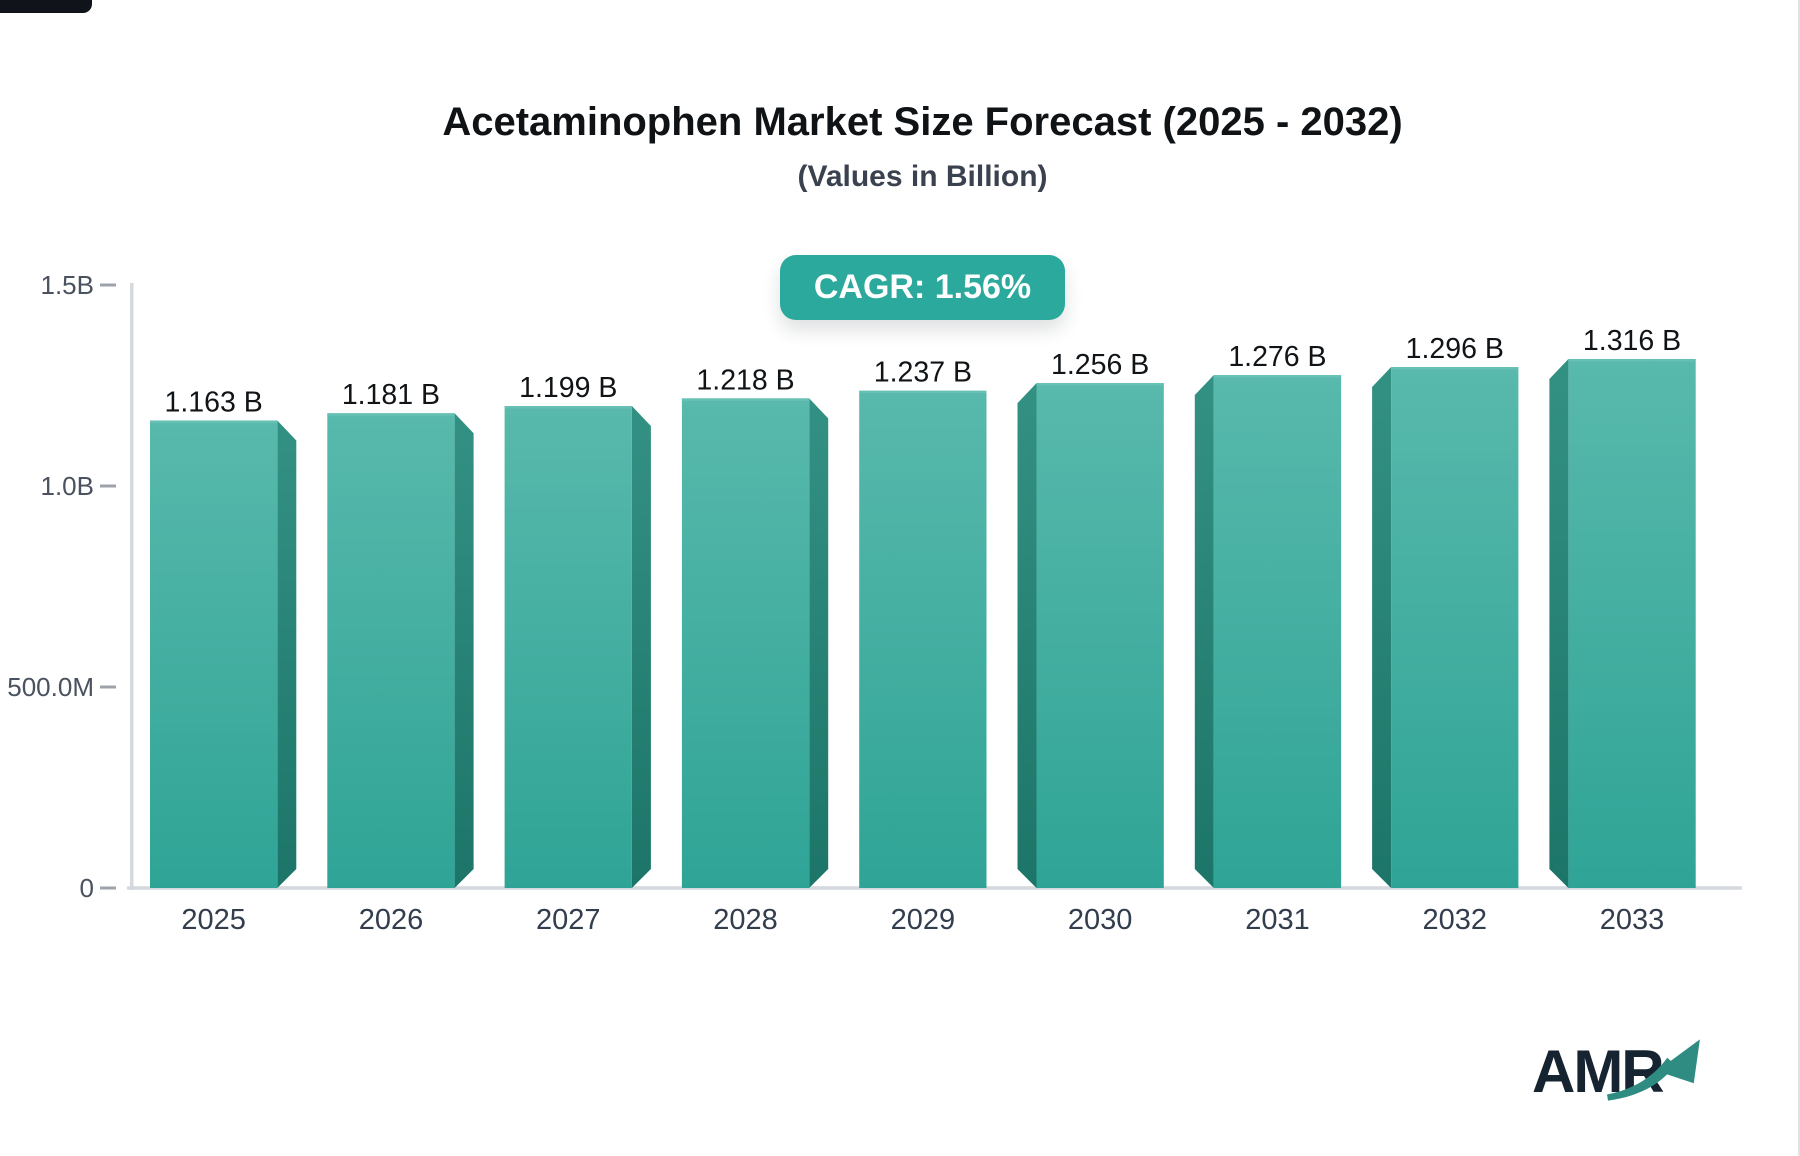  What do you see at coordinates (1455, 349) in the screenshot?
I see `bar-value-label: 1.296 B` at bounding box center [1455, 349].